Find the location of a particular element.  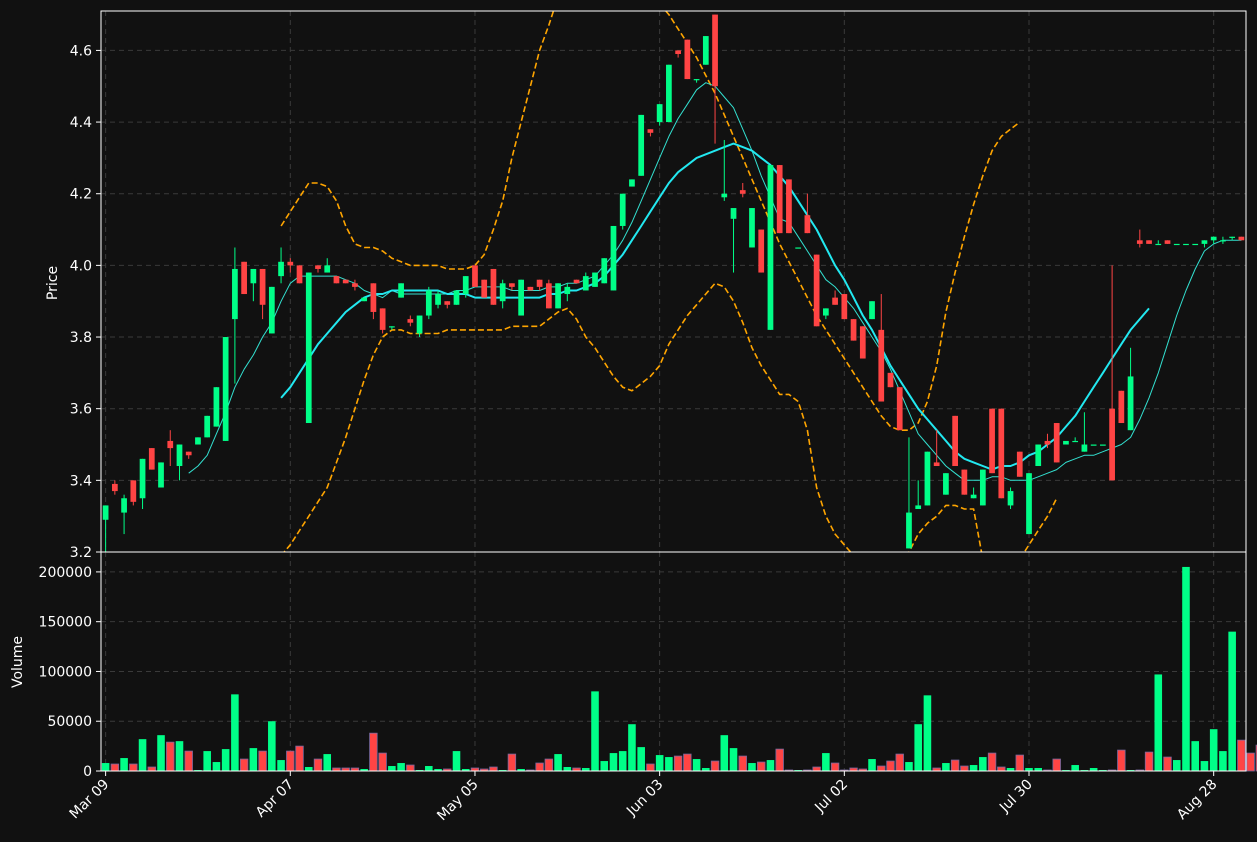

price-tick-label: 4.0 is located at coordinates (81, 266).